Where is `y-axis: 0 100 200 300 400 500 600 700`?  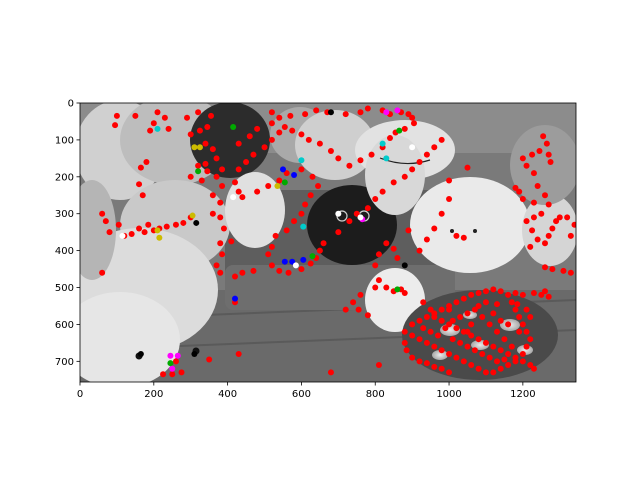
y-axis: 0 100 200 300 400 500 600 700 is located at coordinates (67, 233).